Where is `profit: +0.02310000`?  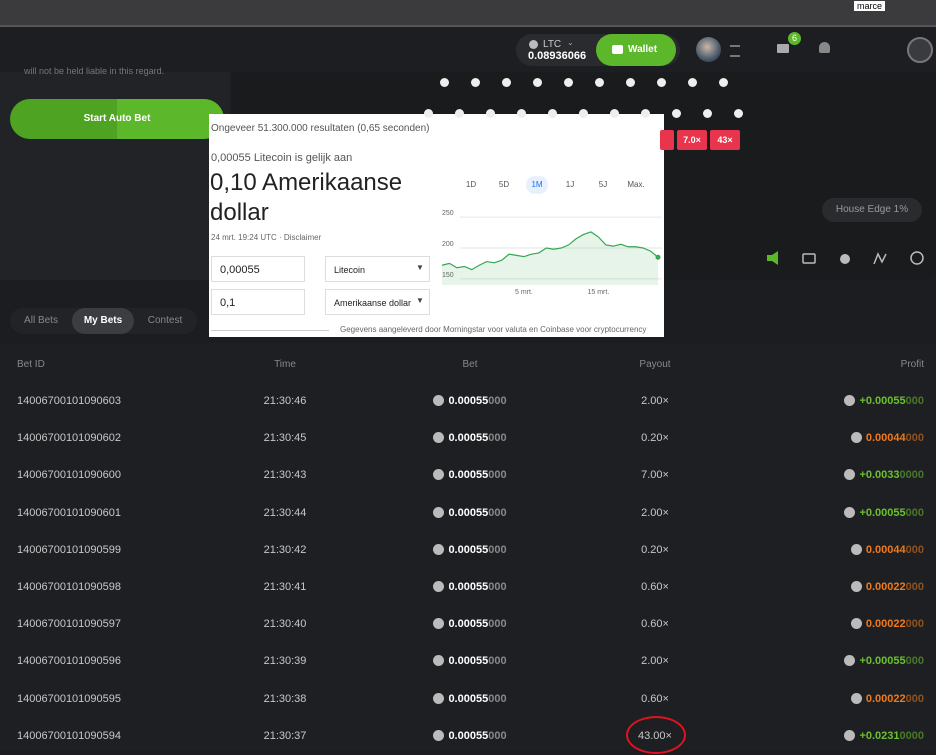
profit: +0.02310000 is located at coordinates (884, 735).